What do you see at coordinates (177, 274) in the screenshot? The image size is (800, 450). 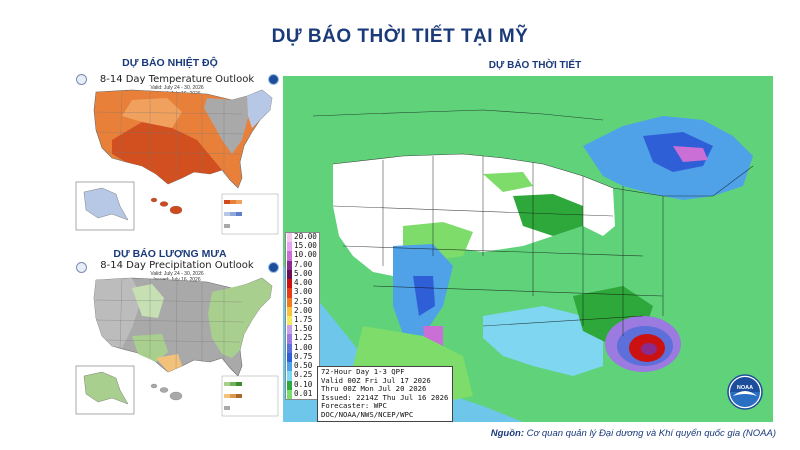 I see `precipitation-valid-date: Valid: July 24 - 30, 2026` at bounding box center [177, 274].